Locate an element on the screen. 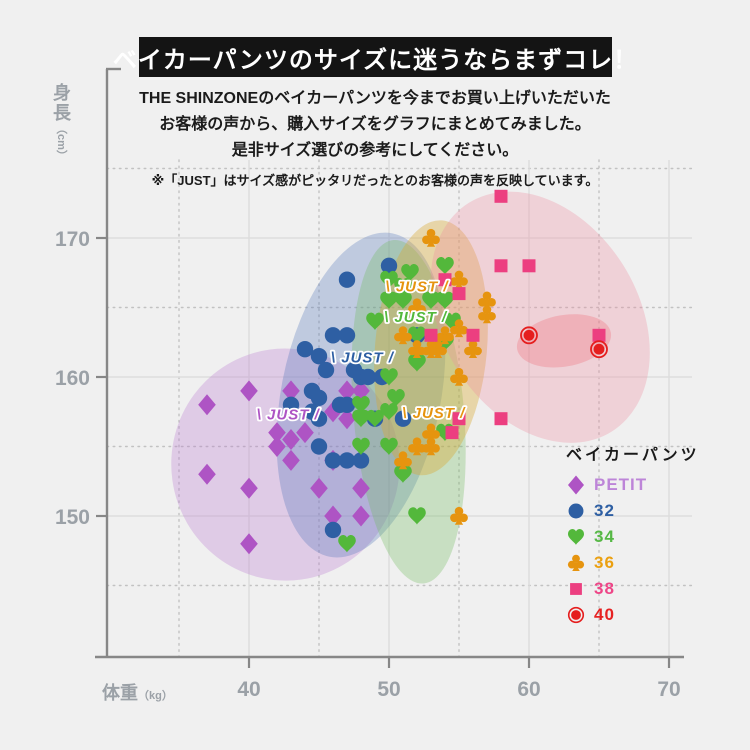  page-title-text: ベイカーパンツのサイズに迷うならまずコレ！ is located at coordinates (375, 60).